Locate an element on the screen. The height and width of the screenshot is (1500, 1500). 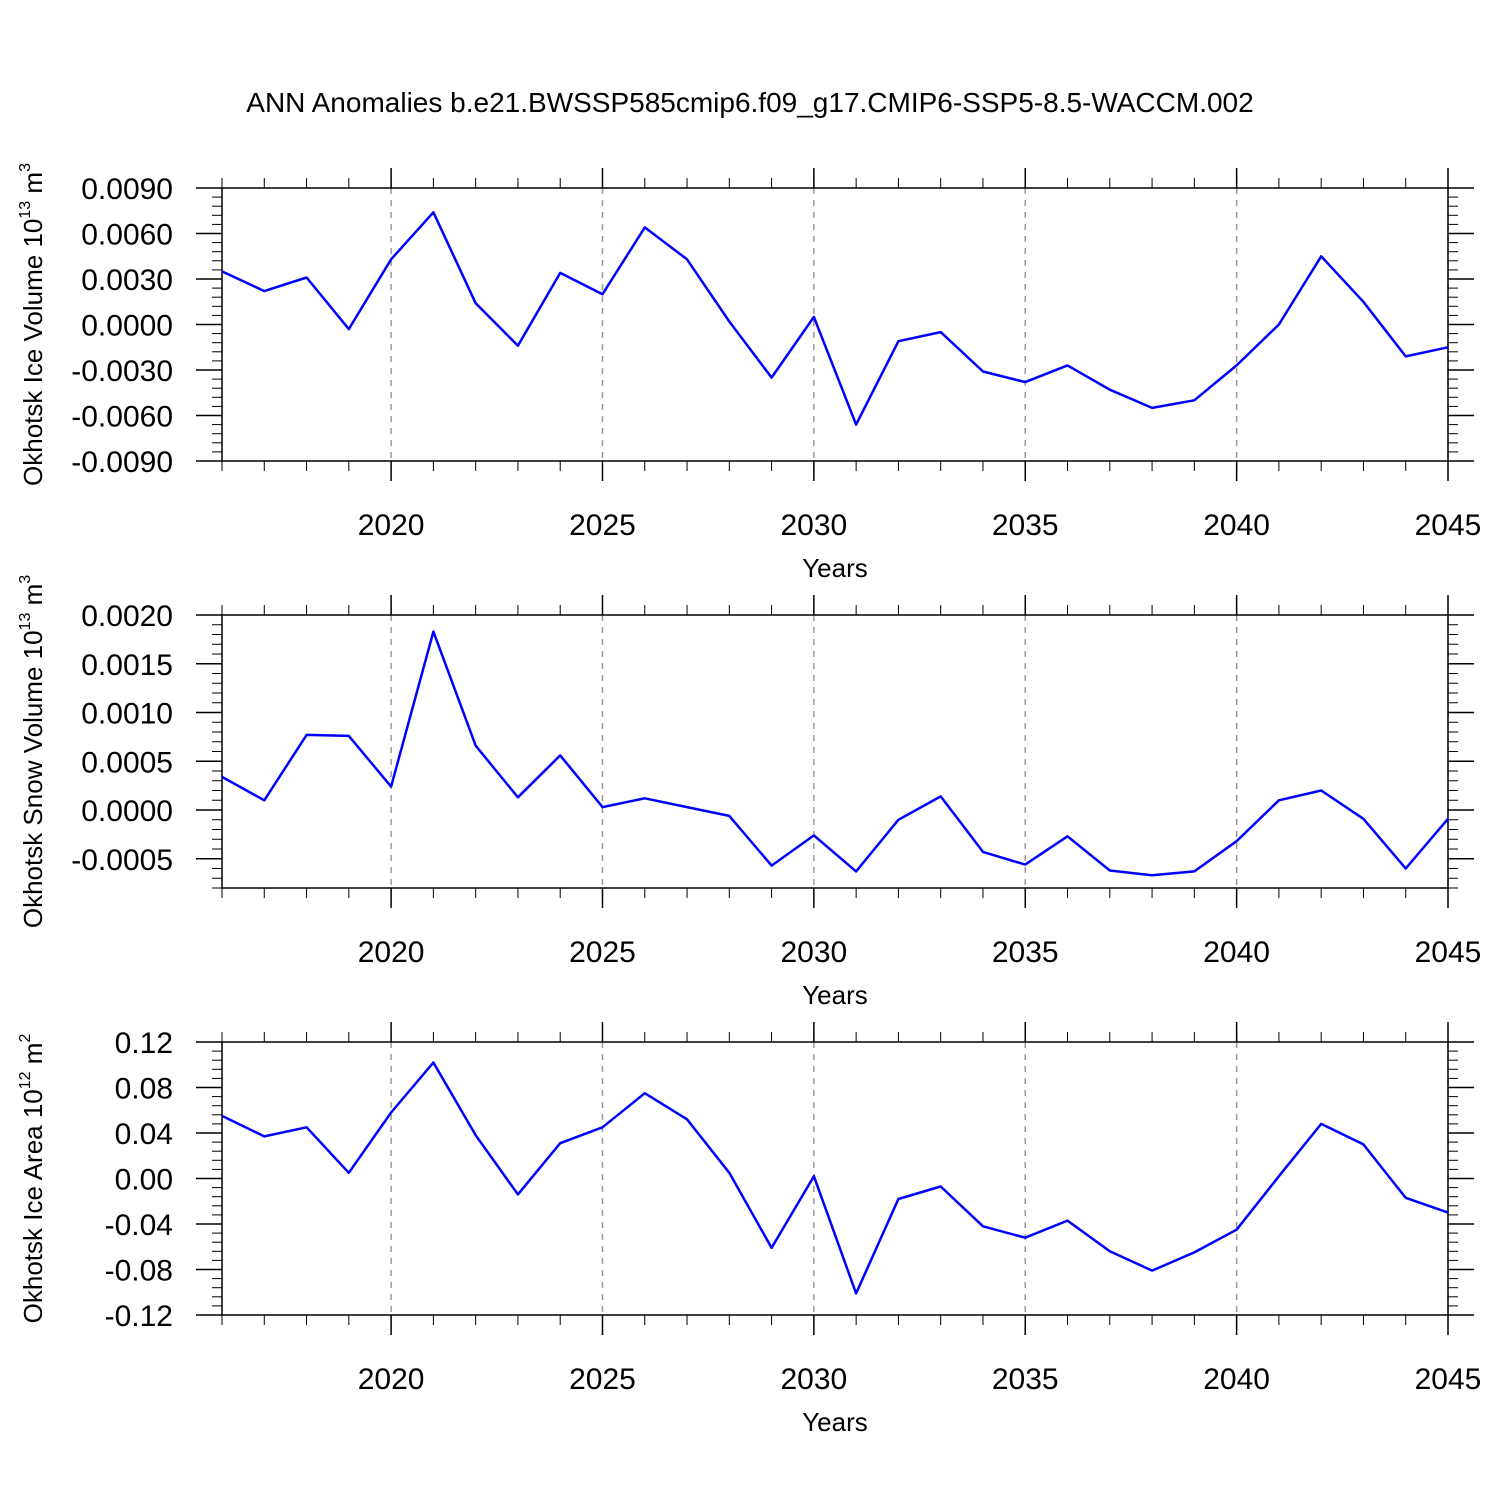
y-axis-title: Okhotsk Ice Area 1012 m2 is located at coordinates (32, 1179).